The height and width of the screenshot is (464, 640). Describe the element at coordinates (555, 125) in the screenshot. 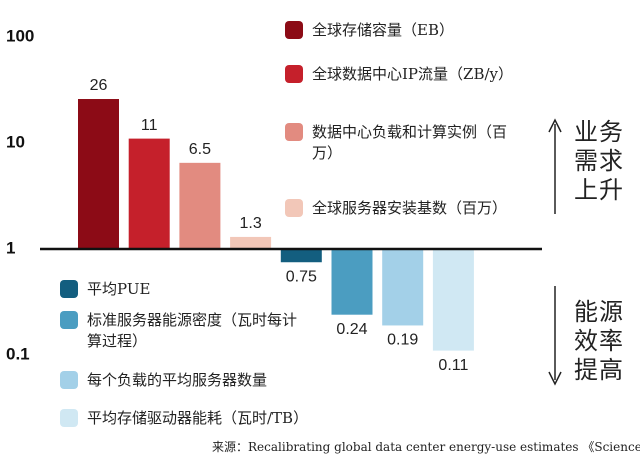

I see `up-arrow-head` at that location.